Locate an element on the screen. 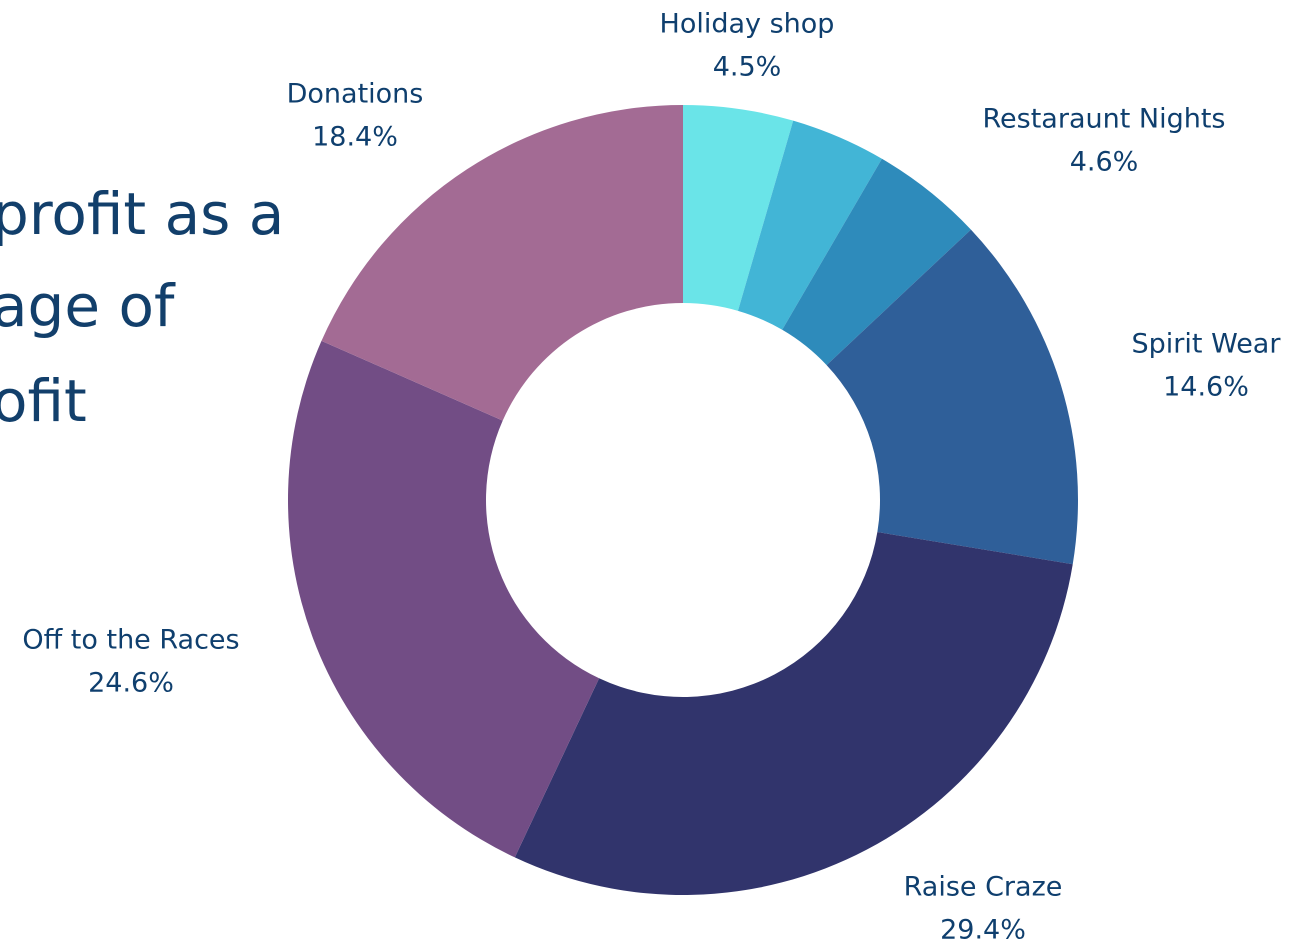 Image resolution: width=1304 pixels, height=945 pixels. segment-label: Raise Craze is located at coordinates (983, 887).